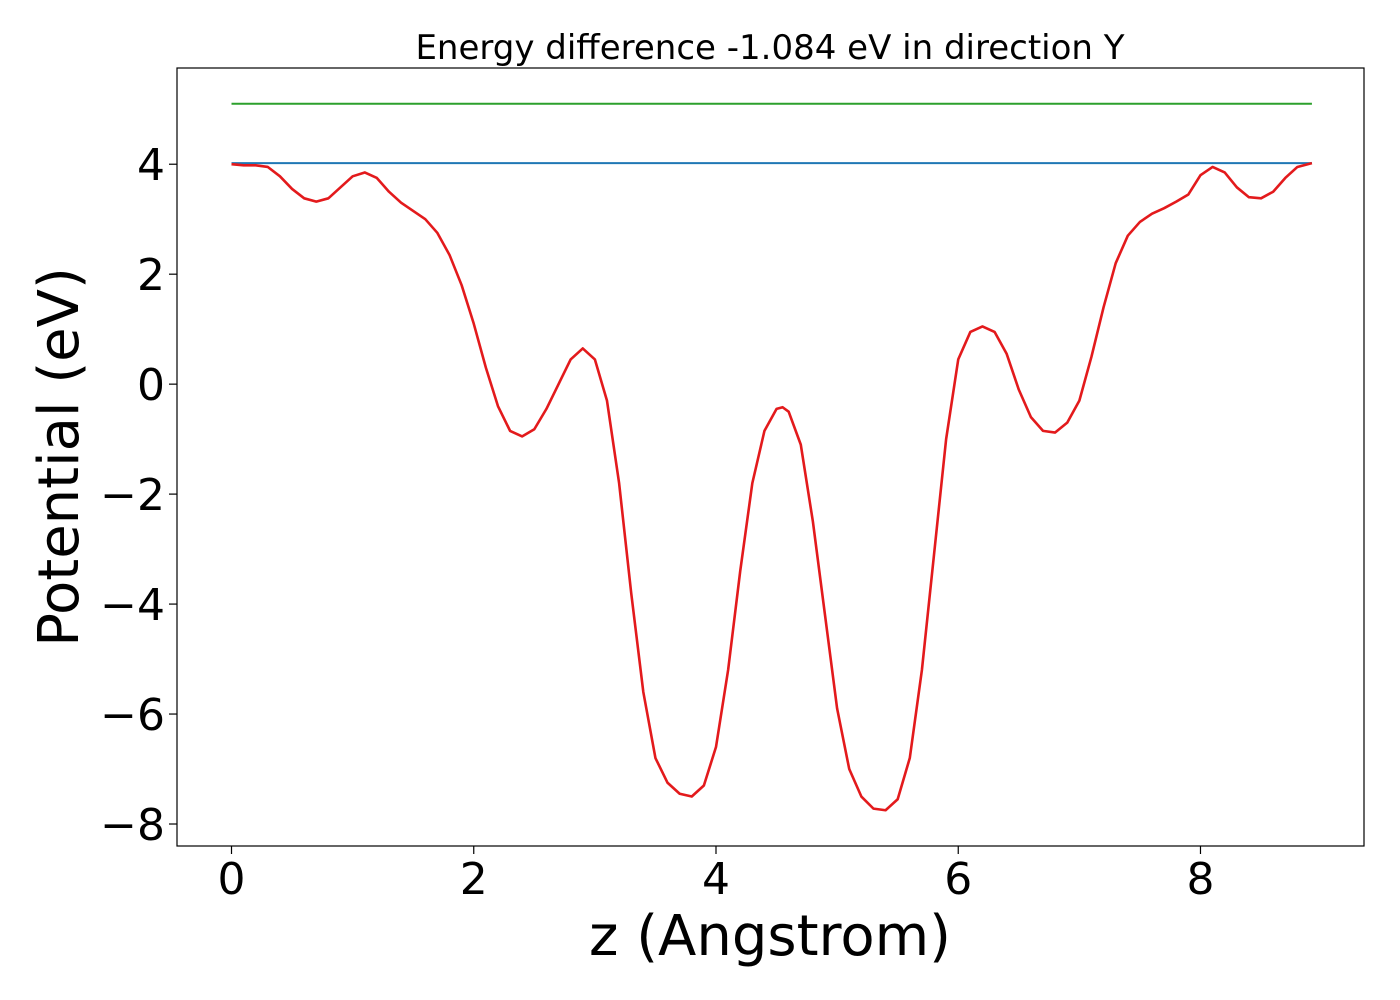  I want to click on y-axis-ticks: 4 2 0 −2 −4 −6 −8, so click(138, 495).